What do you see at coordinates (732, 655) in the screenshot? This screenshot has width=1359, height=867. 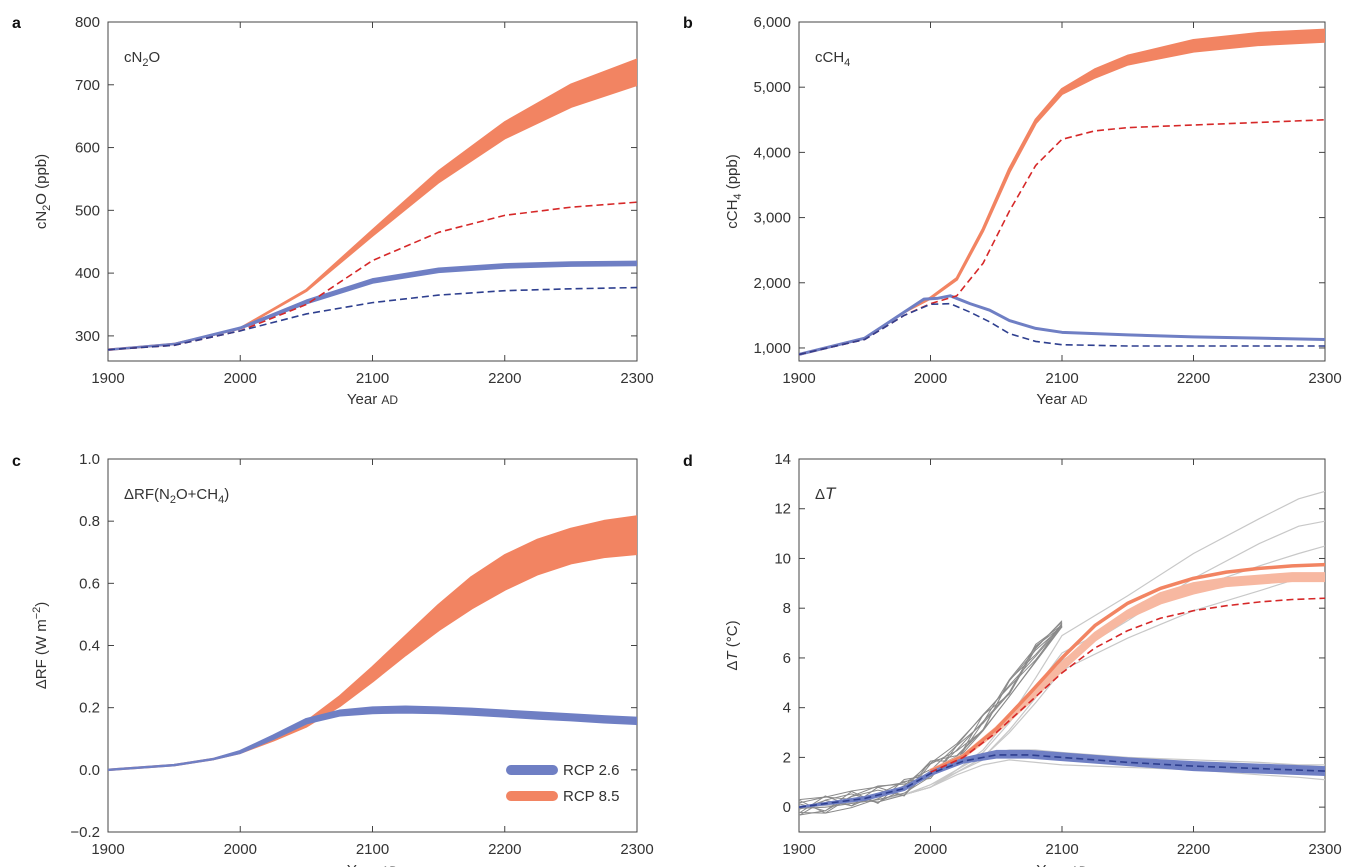 I see `y-axis-title-italic: T` at bounding box center [732, 655].